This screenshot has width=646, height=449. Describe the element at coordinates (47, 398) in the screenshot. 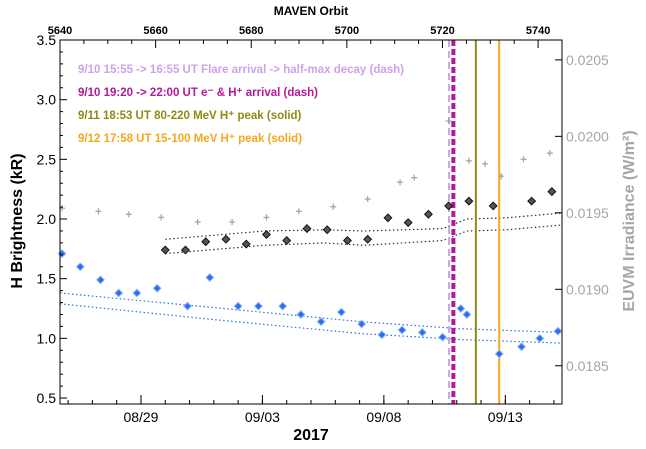

I see `y-left-tick-label-0: 0.5` at that location.